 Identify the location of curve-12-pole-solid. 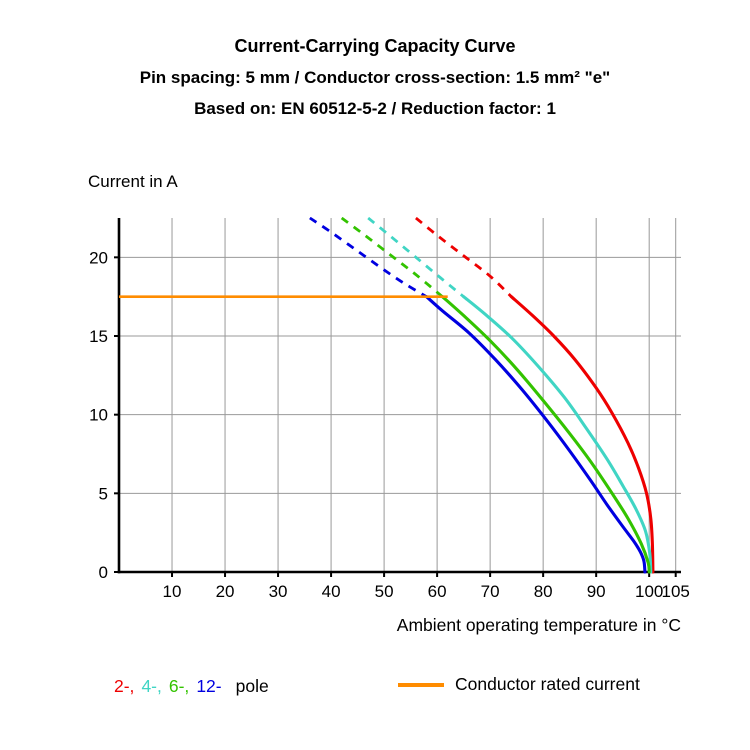
(535, 434).